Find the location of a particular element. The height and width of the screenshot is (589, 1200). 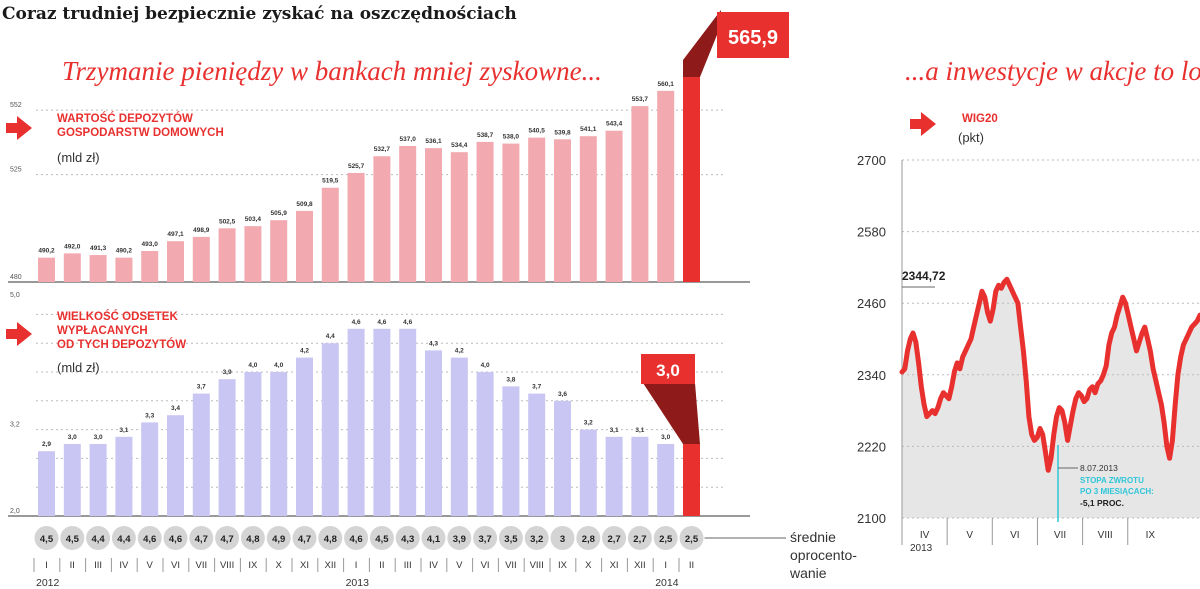

interest-data-label: 3,8 is located at coordinates (510, 379).